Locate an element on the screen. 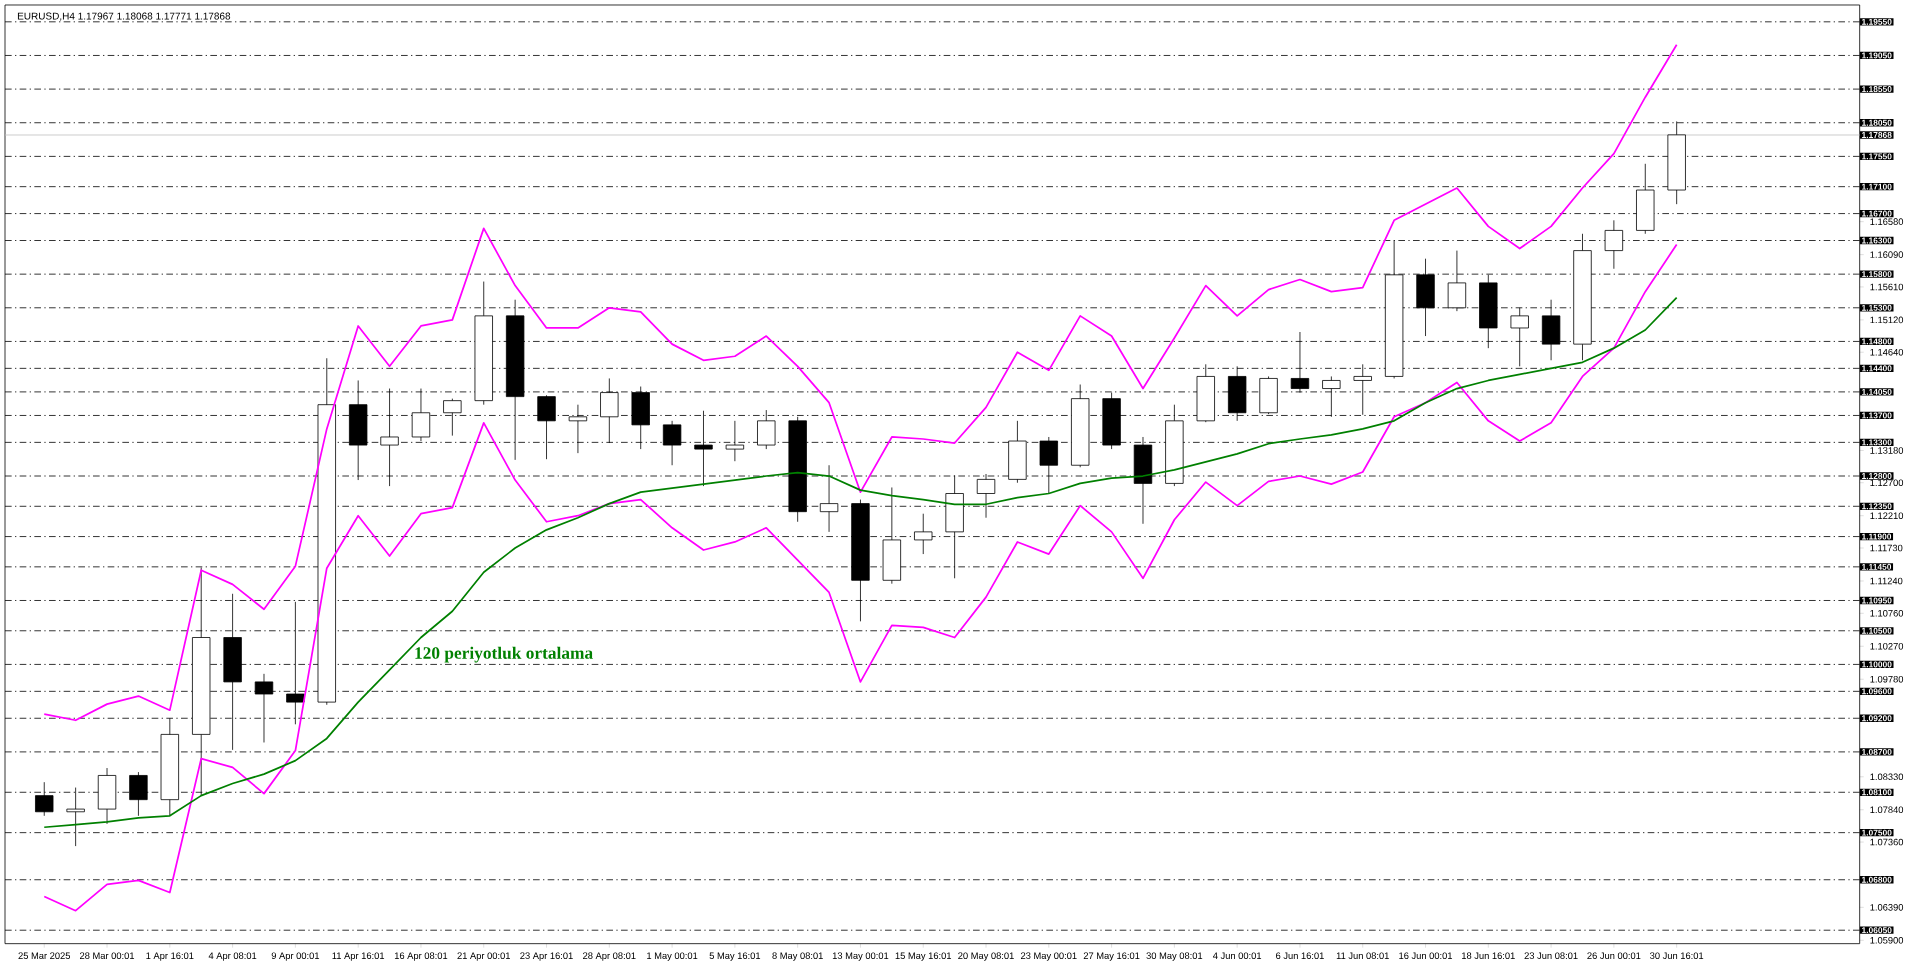 The image size is (1920, 976). ref-line-label: 1.12350 is located at coordinates (1877, 506).